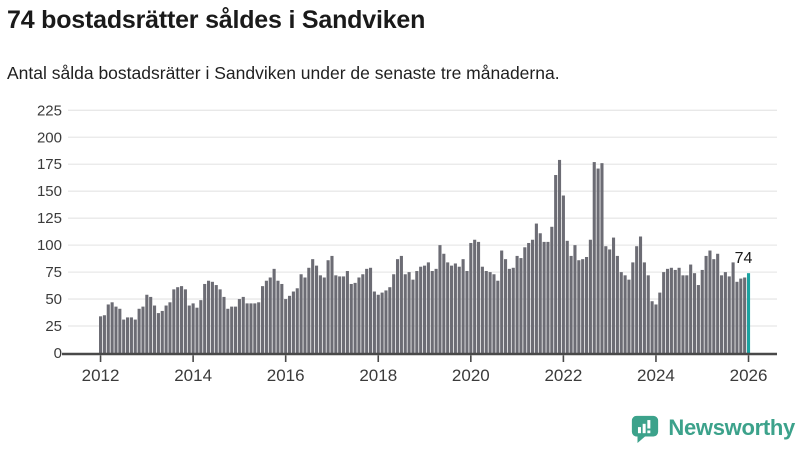 This screenshot has width=800, height=450. What do you see at coordinates (49, 137) in the screenshot?
I see `y-axis-tick-label: 200` at bounding box center [49, 137].